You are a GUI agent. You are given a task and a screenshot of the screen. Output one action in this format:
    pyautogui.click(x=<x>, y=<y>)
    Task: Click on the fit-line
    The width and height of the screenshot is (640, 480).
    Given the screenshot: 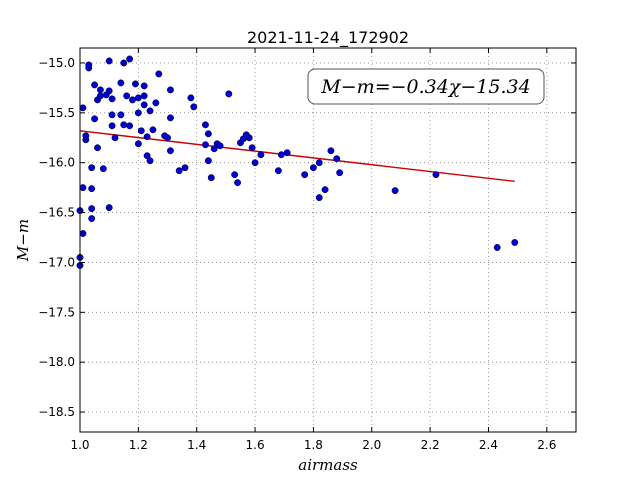 What is the action you would take?
    pyautogui.click(x=297, y=156)
    